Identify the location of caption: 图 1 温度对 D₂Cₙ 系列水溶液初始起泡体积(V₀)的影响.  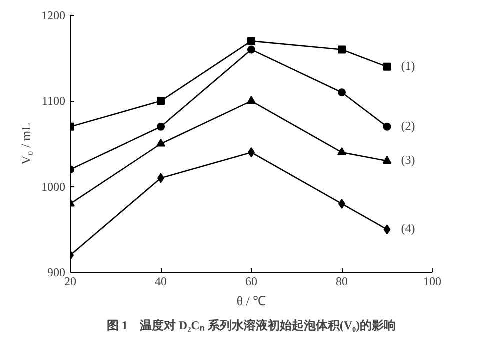
(251, 325).